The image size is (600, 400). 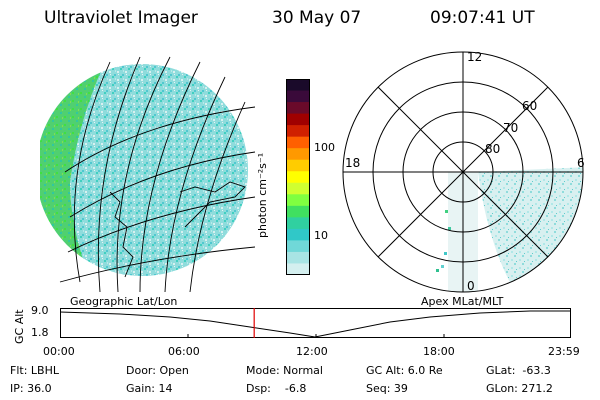 I want to click on clock-label-12: 12, so click(x=474, y=57).